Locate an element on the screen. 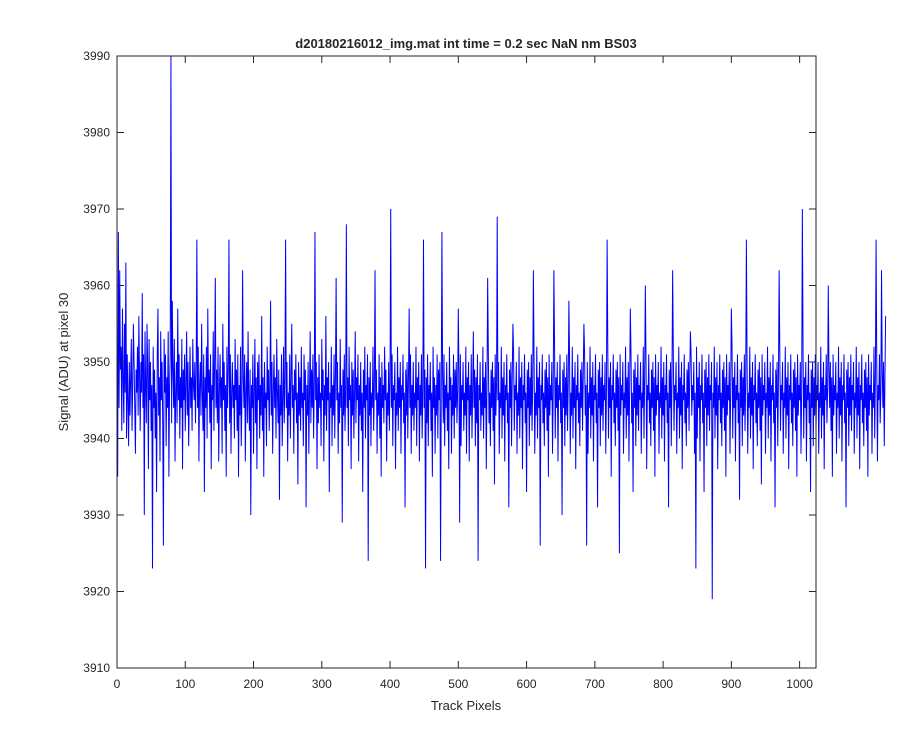 Image resolution: width=900 pixels, height=750 pixels. x-tick-label: 500 is located at coordinates (458, 684).